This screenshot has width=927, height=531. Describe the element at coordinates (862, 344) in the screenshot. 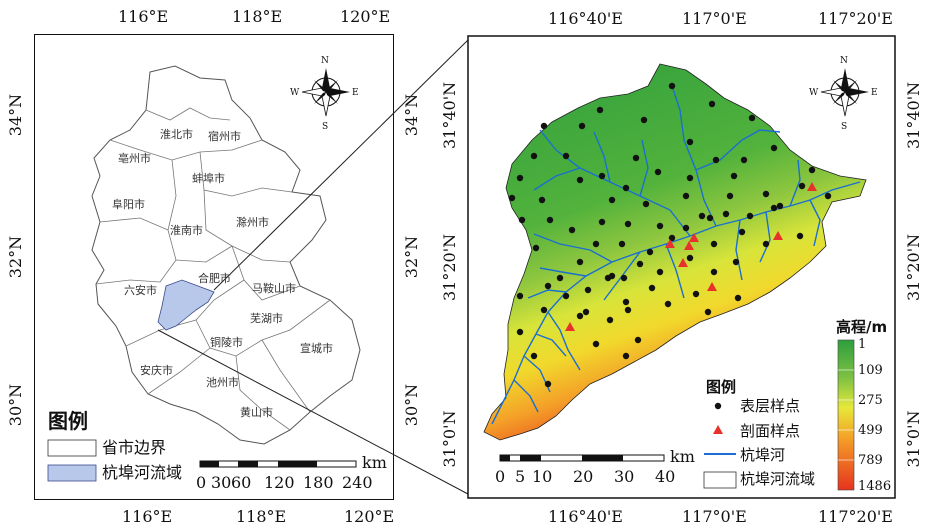

I see `elevation-value: 1` at that location.